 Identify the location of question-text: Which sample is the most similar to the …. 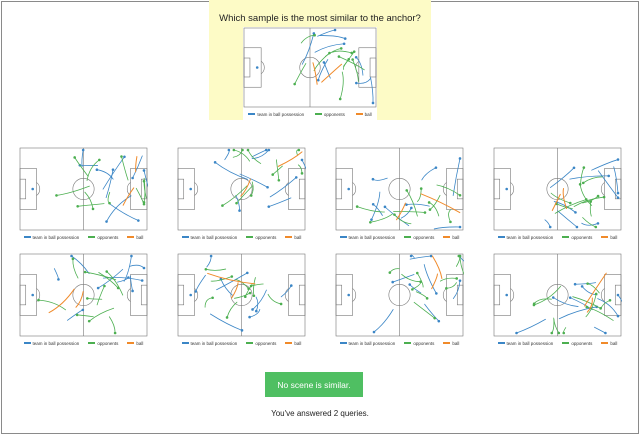
(320, 18).